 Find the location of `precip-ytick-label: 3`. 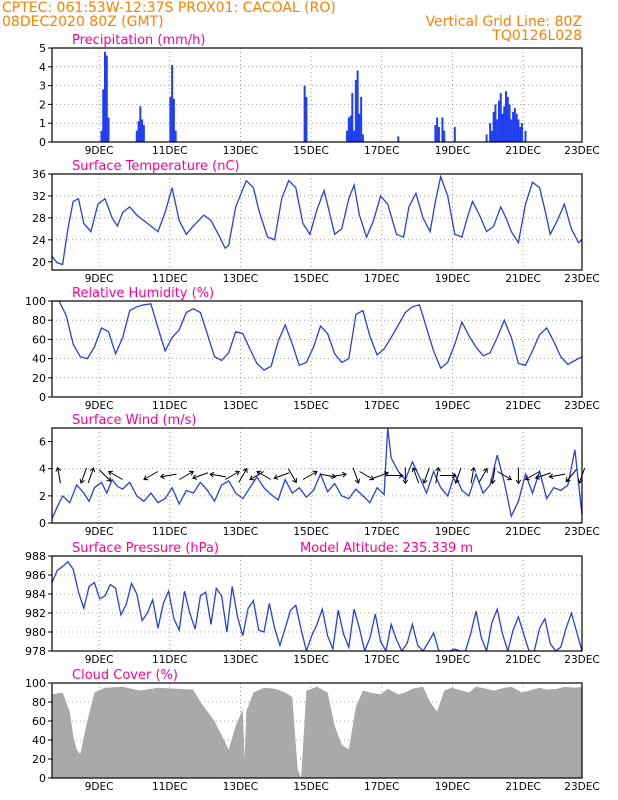

precip-ytick-label: 3 is located at coordinates (42, 86).